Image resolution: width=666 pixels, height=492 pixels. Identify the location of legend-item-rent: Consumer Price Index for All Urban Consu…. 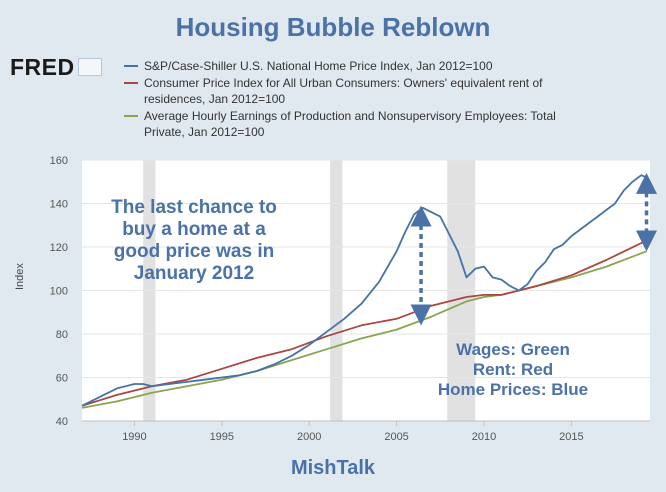
(359, 91).